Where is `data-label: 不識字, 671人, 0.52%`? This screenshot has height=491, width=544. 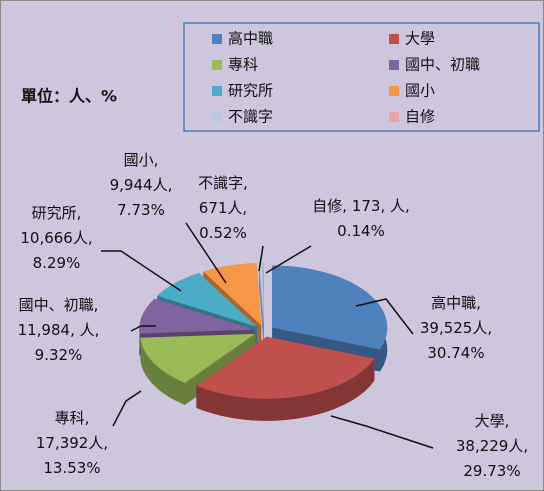 data-label: 不識字, 671人, 0.52% is located at coordinates (223, 208).